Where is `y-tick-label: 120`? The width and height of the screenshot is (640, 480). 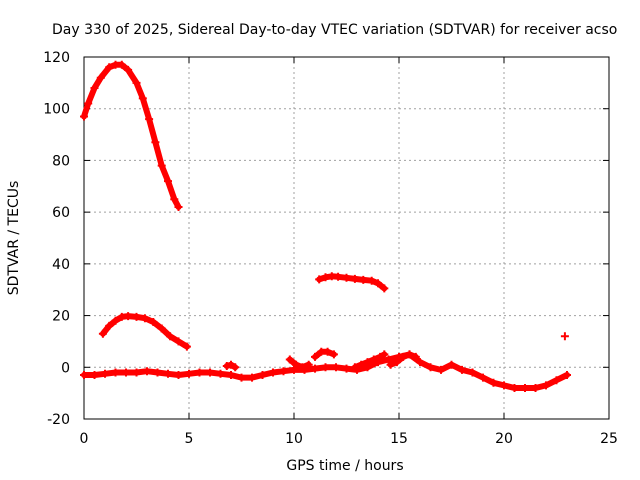
y-tick-label: 120 is located at coordinates (56, 58).